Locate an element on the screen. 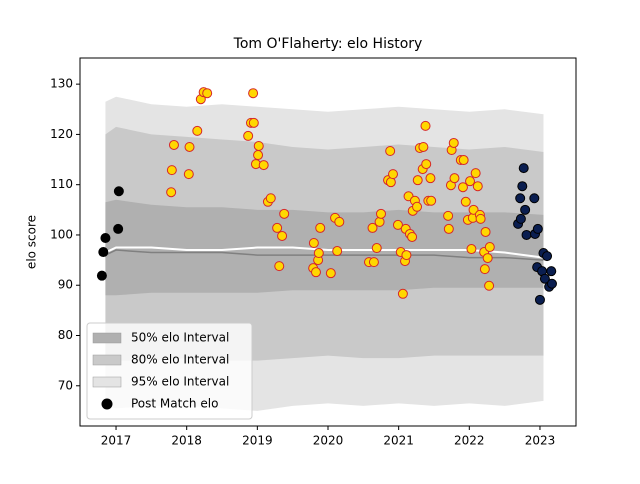 Image resolution: width=640 pixels, height=484 pixels. y-tick-label: 120 is located at coordinates (61, 134).